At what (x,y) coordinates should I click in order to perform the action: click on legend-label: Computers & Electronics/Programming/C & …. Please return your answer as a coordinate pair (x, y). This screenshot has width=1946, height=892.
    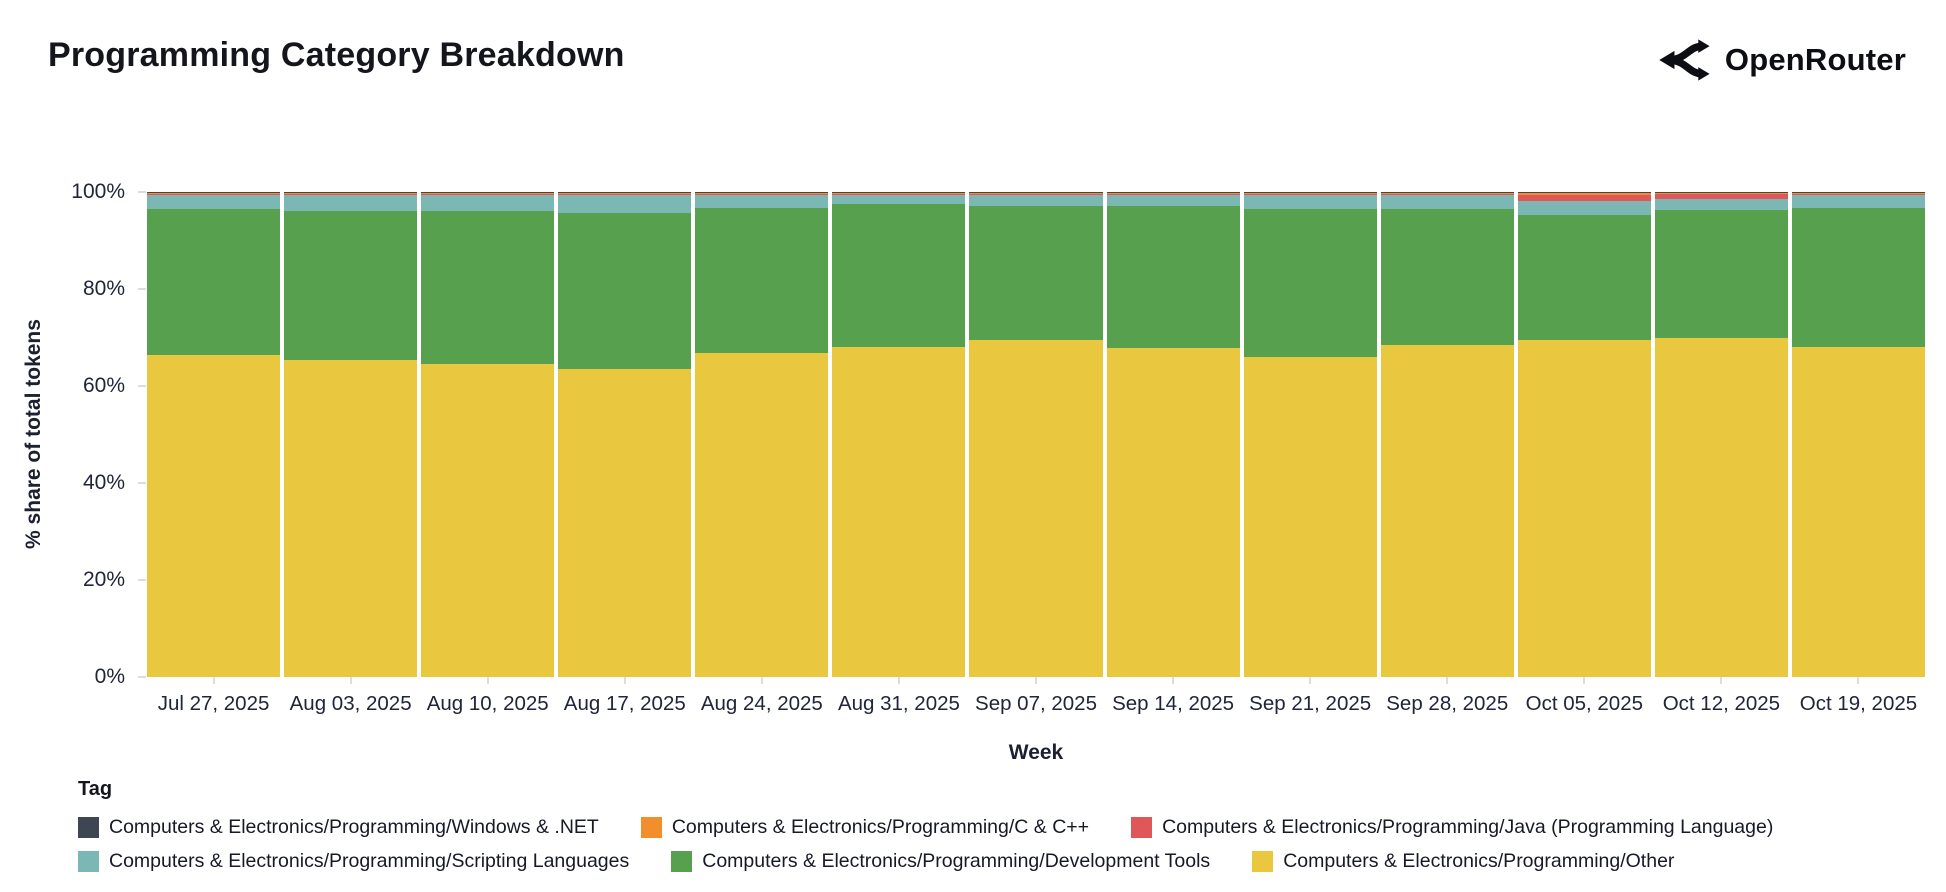
    Looking at the image, I should click on (880, 827).